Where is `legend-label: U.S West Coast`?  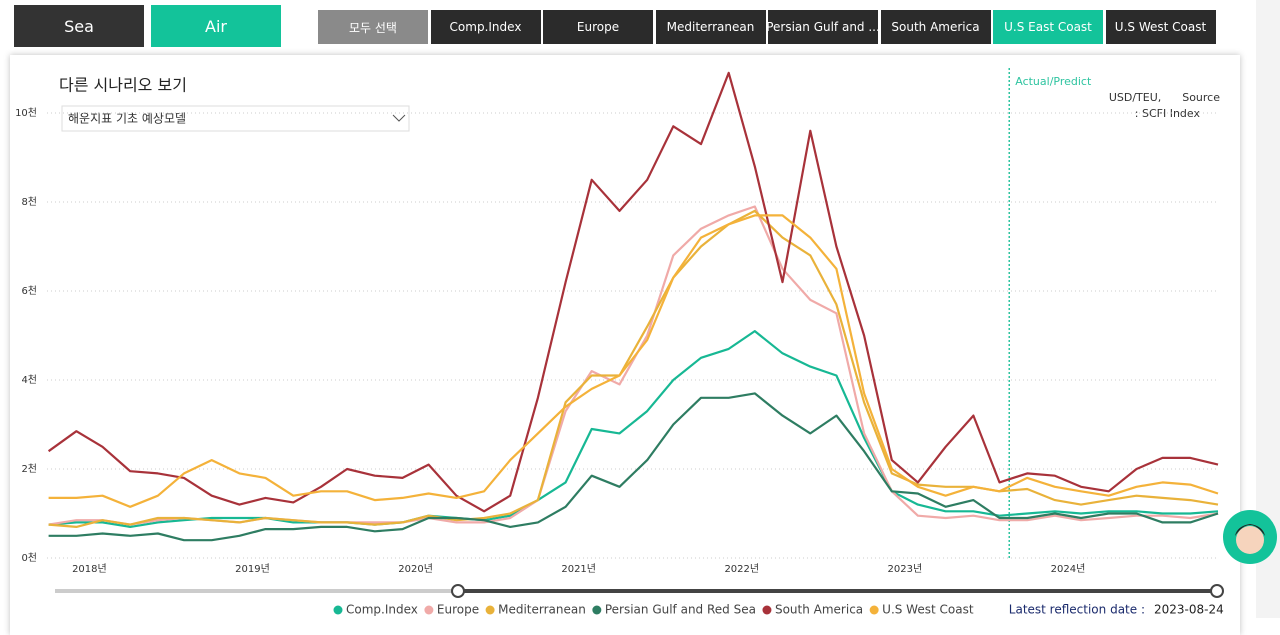
legend-label: U.S West Coast is located at coordinates (928, 610).